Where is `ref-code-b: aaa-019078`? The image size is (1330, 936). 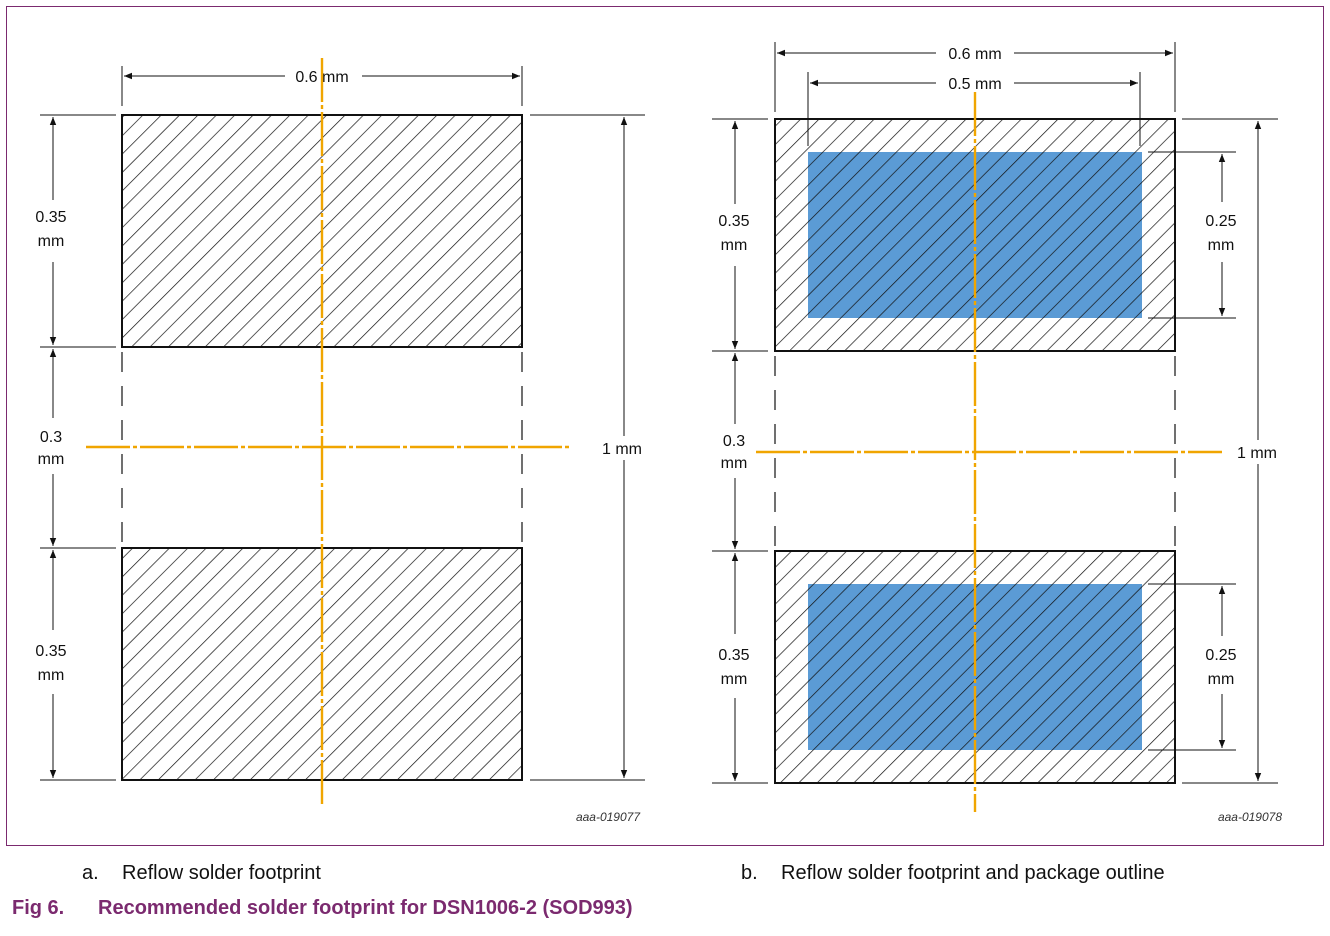
ref-code-b: aaa-019078 is located at coordinates (1250, 817).